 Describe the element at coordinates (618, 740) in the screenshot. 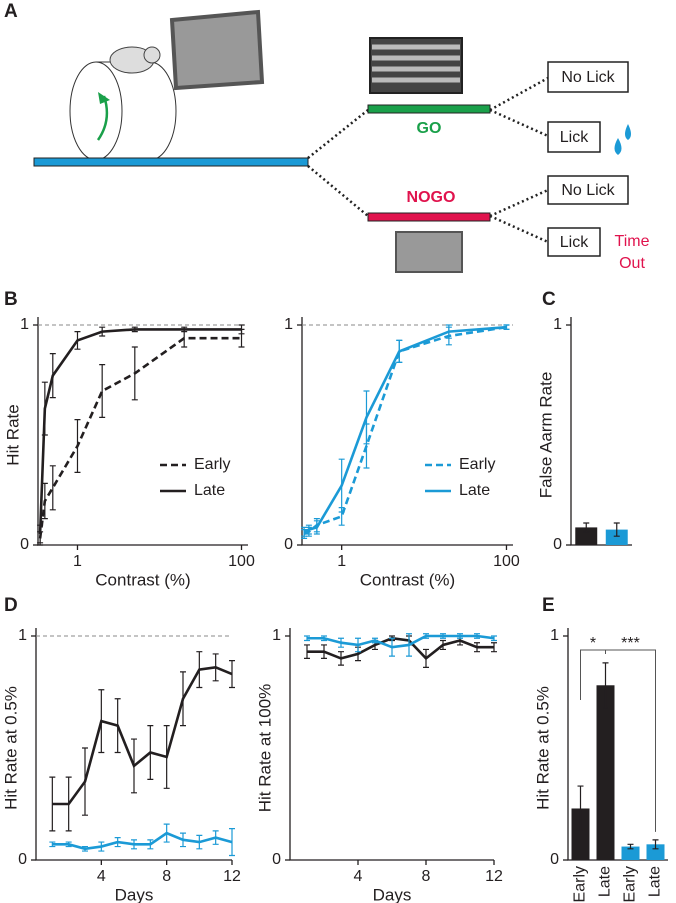

I see `significance-bracket` at that location.